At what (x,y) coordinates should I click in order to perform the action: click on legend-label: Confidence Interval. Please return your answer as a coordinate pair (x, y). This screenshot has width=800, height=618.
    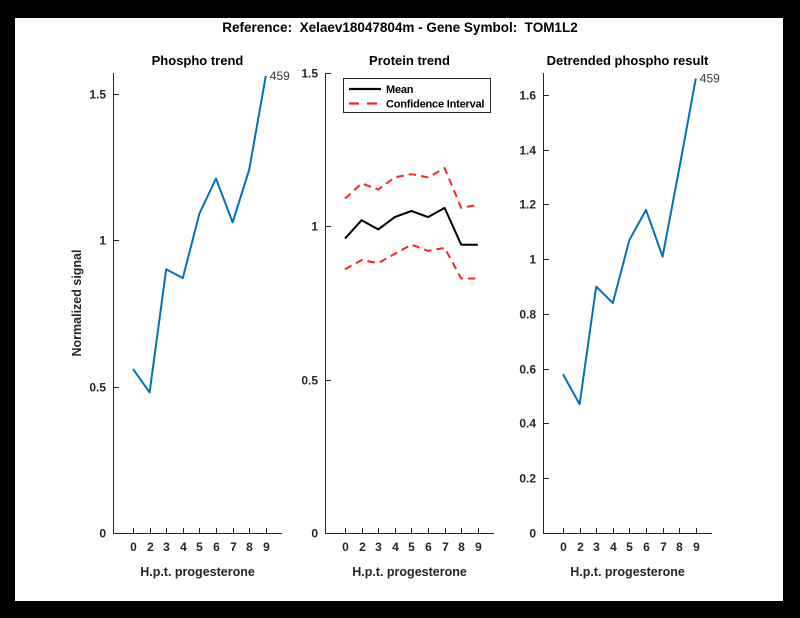
    Looking at the image, I should click on (435, 105).